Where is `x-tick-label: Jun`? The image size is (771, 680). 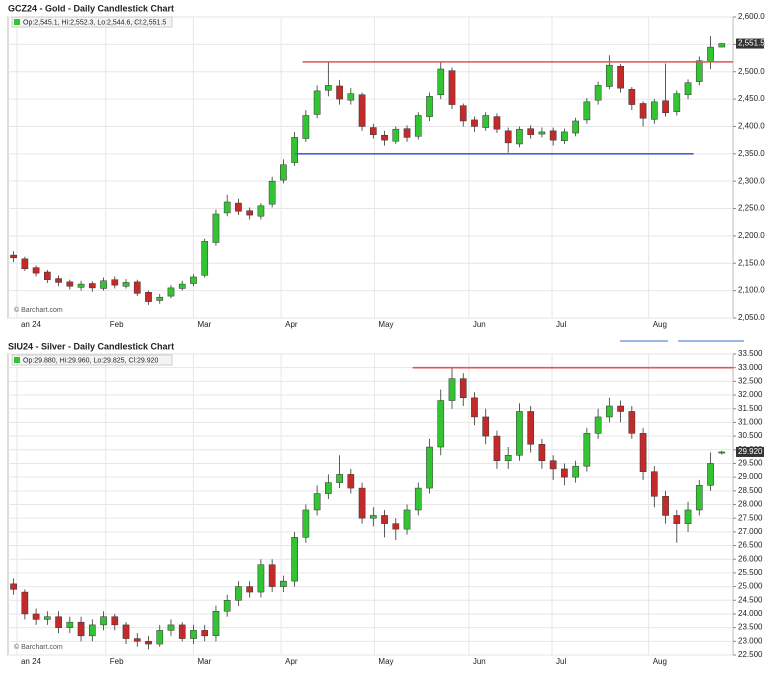 x-tick-label: Jun is located at coordinates (479, 661).